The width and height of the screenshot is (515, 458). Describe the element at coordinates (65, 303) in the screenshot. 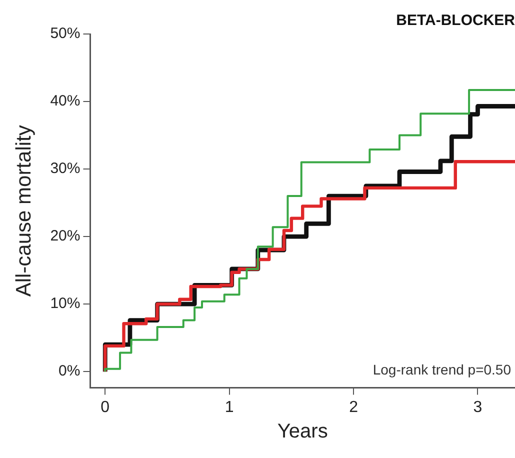

I see `y-tick-label: 10%` at that location.